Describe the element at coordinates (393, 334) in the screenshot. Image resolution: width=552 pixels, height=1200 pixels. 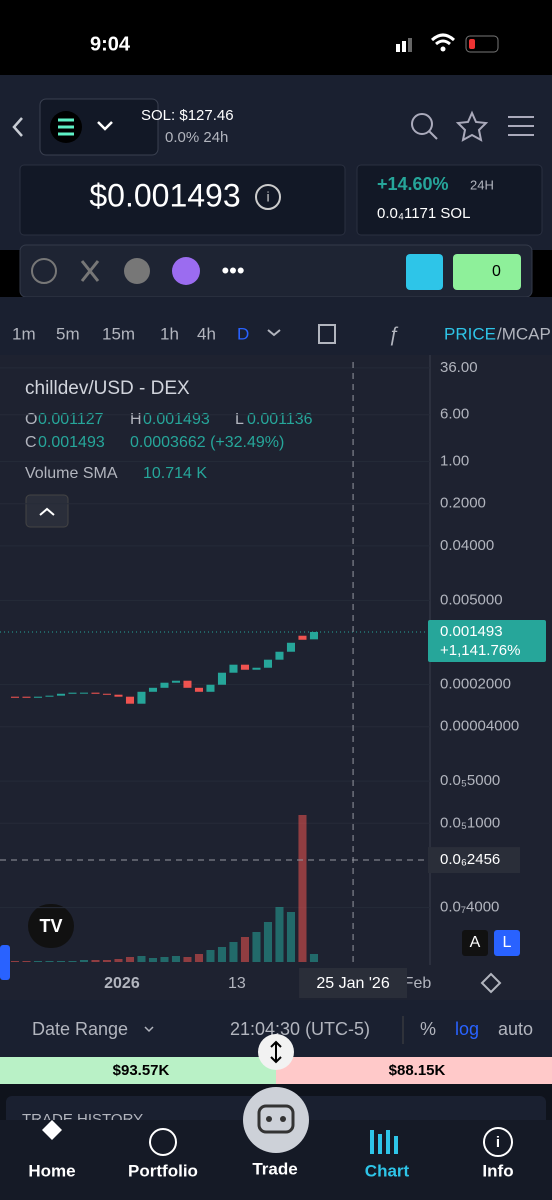
I see `indicators: ƒ` at that location.